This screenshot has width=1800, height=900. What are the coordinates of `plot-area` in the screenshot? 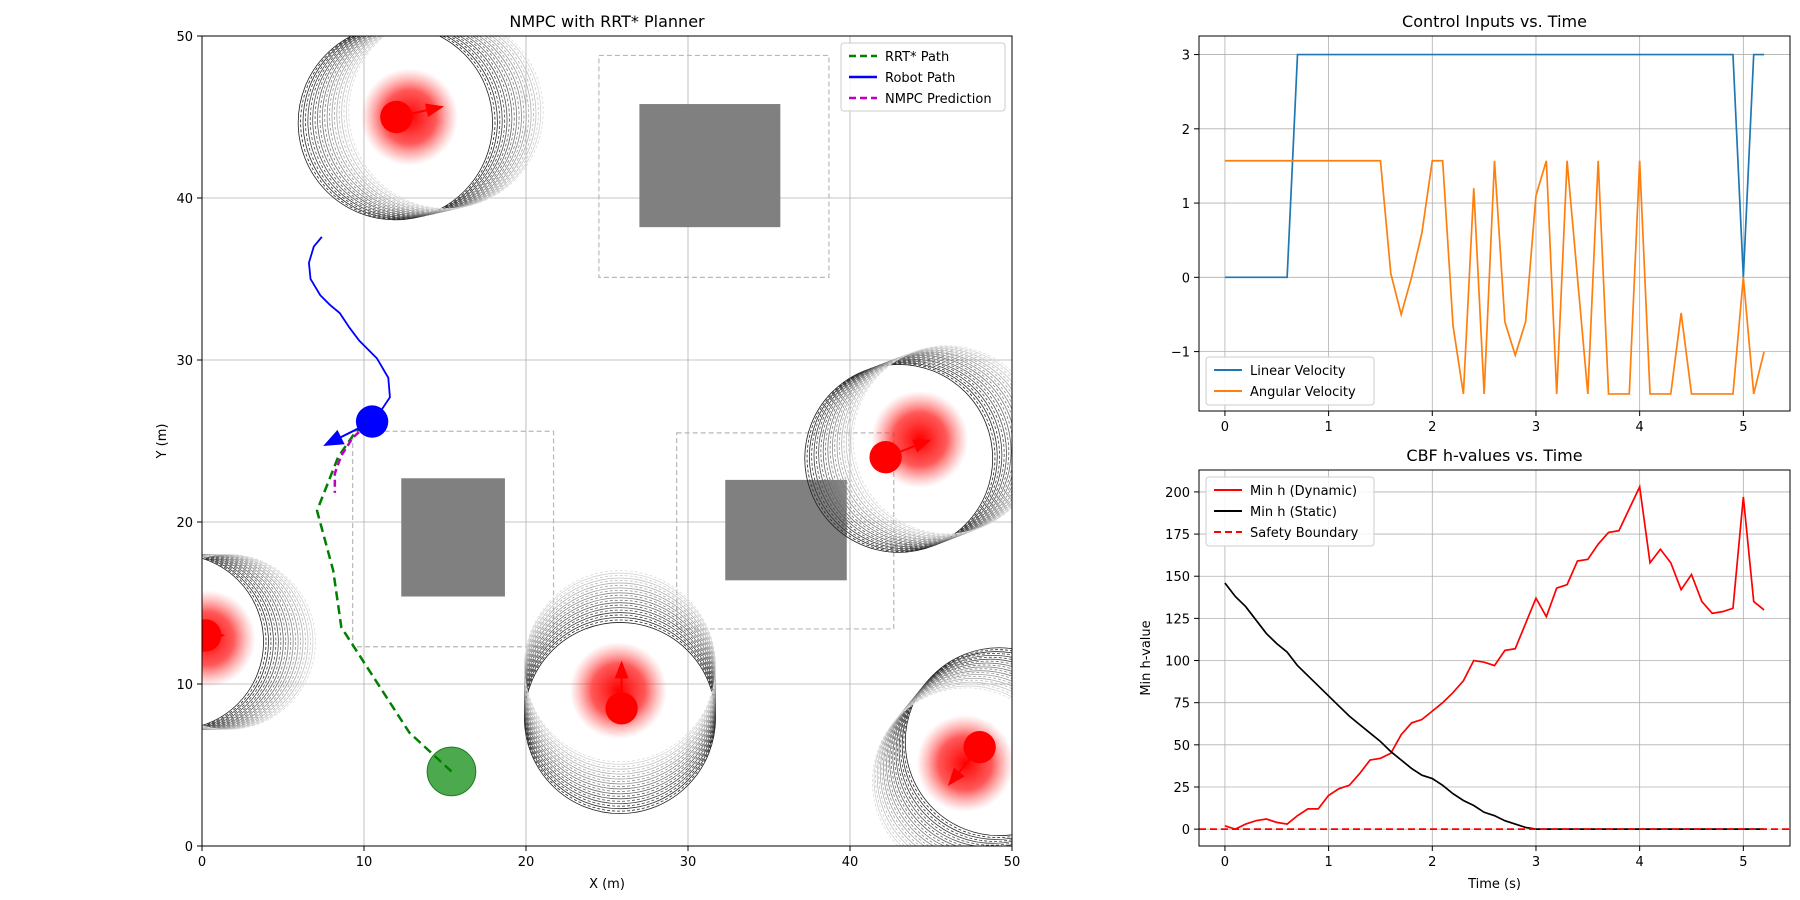 It's located at (1494, 224).